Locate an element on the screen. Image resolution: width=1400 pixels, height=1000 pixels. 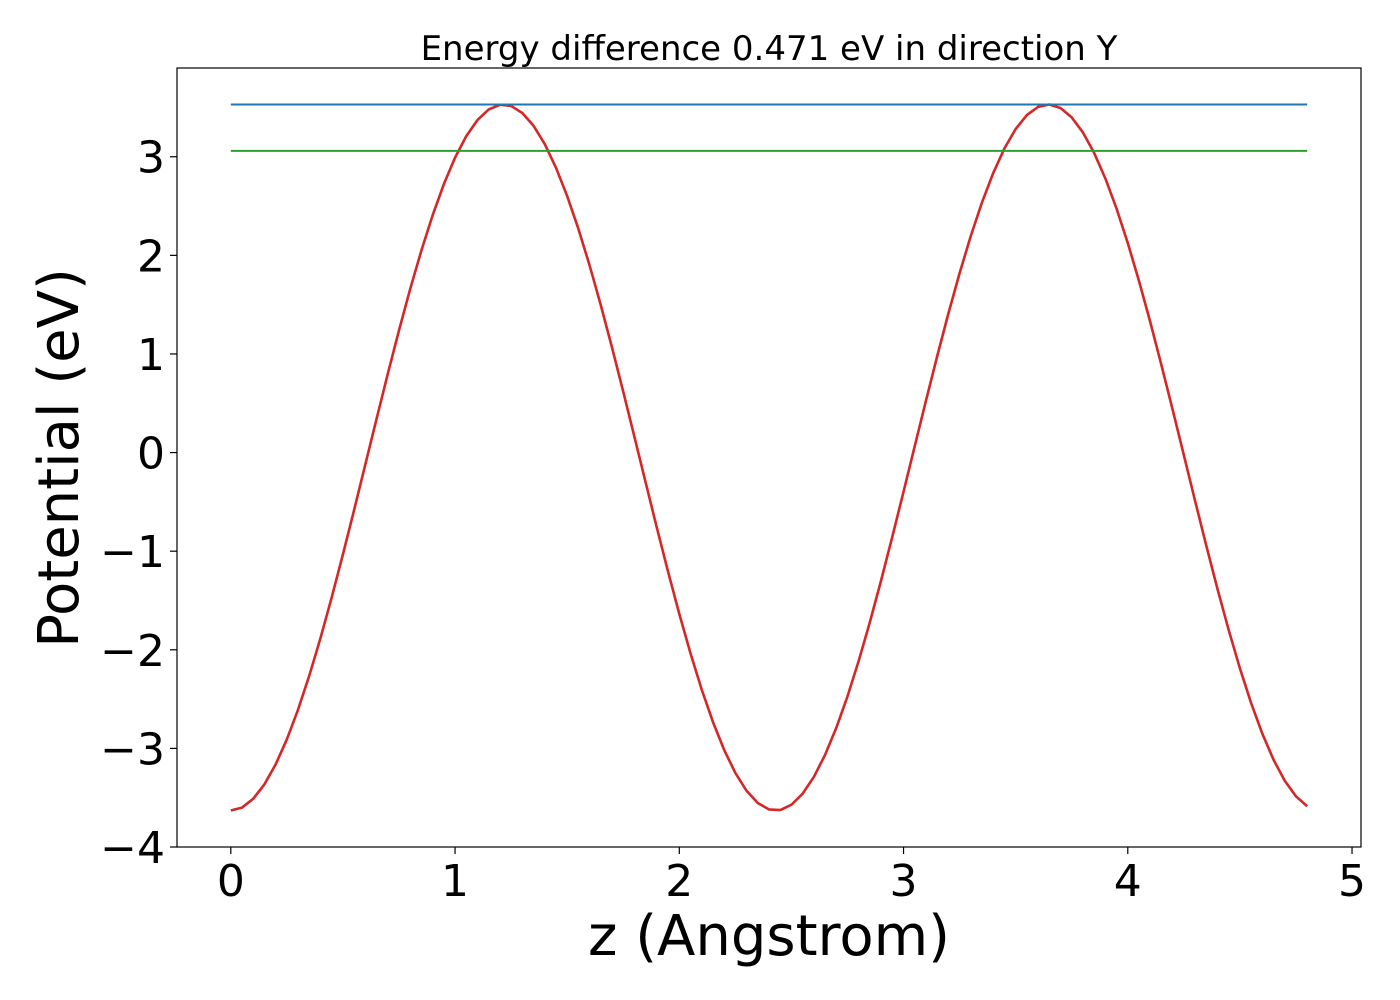
x-tick-label: 2 is located at coordinates (679, 881).